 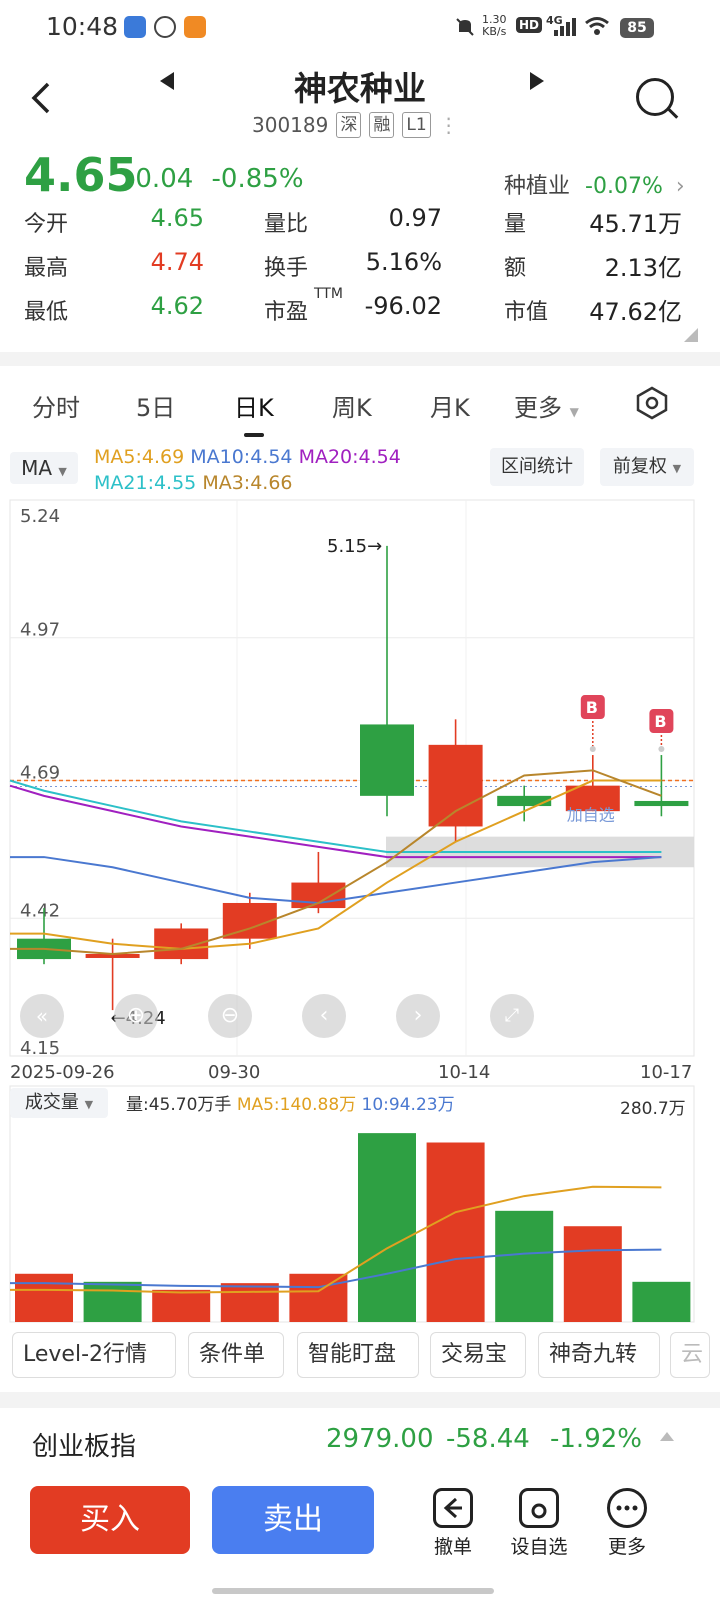 What do you see at coordinates (46, 224) in the screenshot?
I see `quote-label: 今开` at bounding box center [46, 224].